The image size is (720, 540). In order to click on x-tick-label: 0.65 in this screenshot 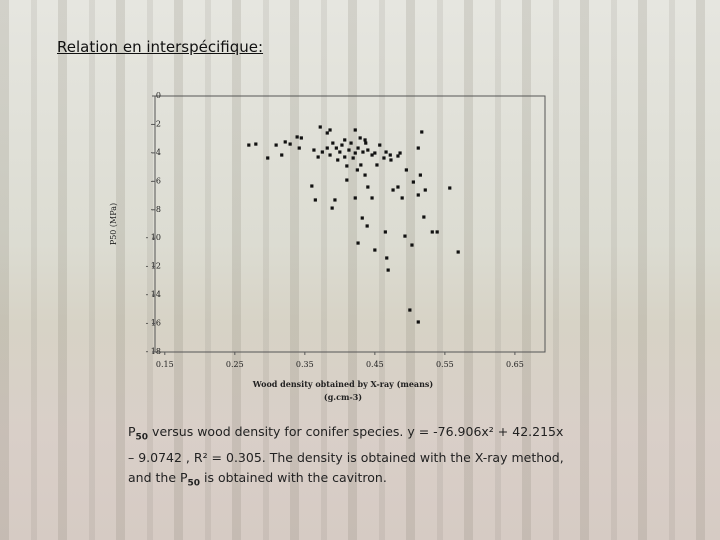, I will do `click(515, 364)`.